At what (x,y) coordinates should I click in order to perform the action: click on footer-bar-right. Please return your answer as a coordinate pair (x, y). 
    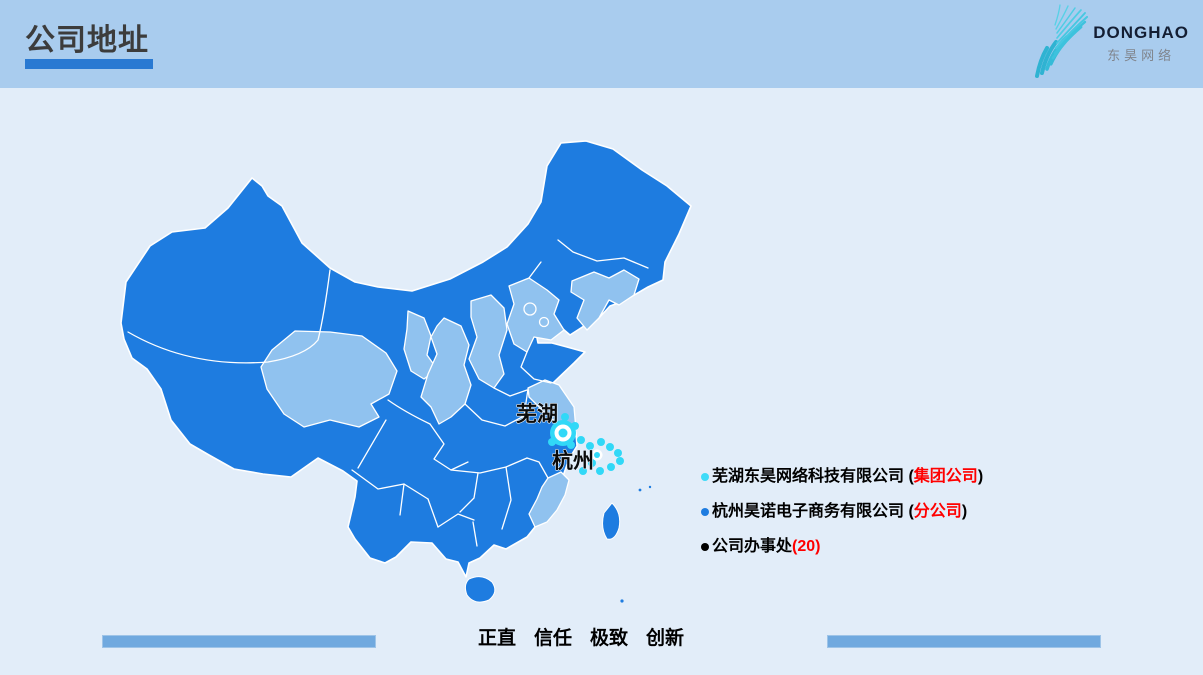
    Looking at the image, I should click on (964, 641).